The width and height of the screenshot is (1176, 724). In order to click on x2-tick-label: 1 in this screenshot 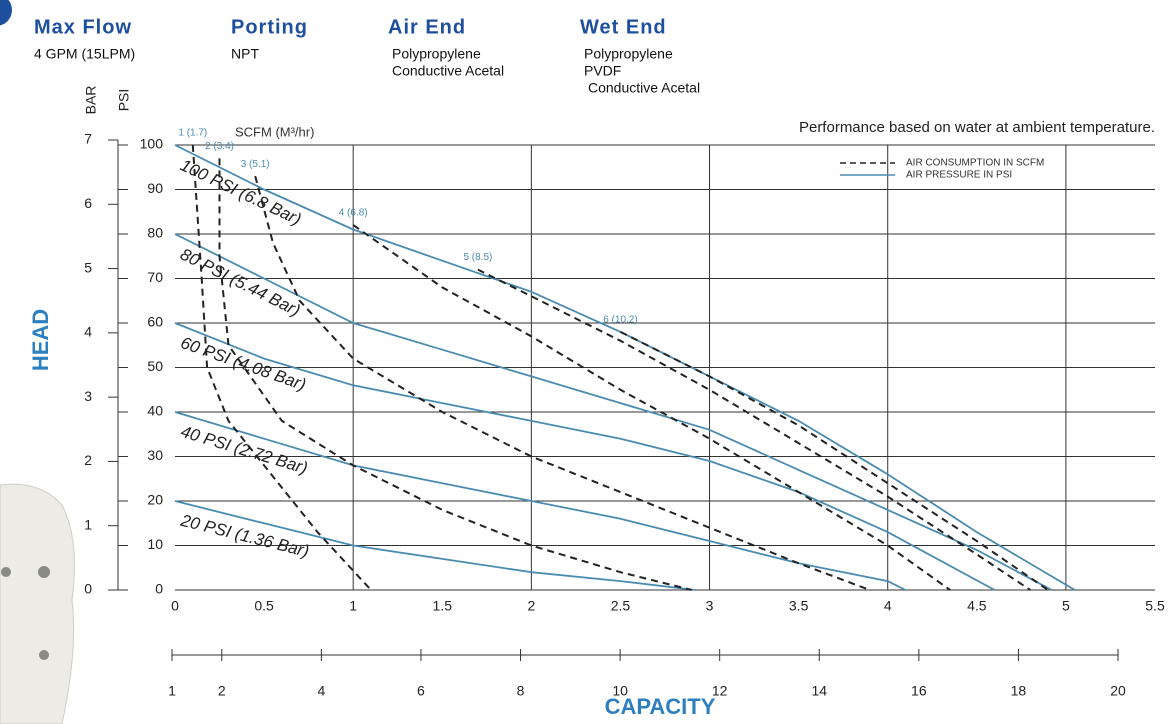, I will do `click(172, 691)`.